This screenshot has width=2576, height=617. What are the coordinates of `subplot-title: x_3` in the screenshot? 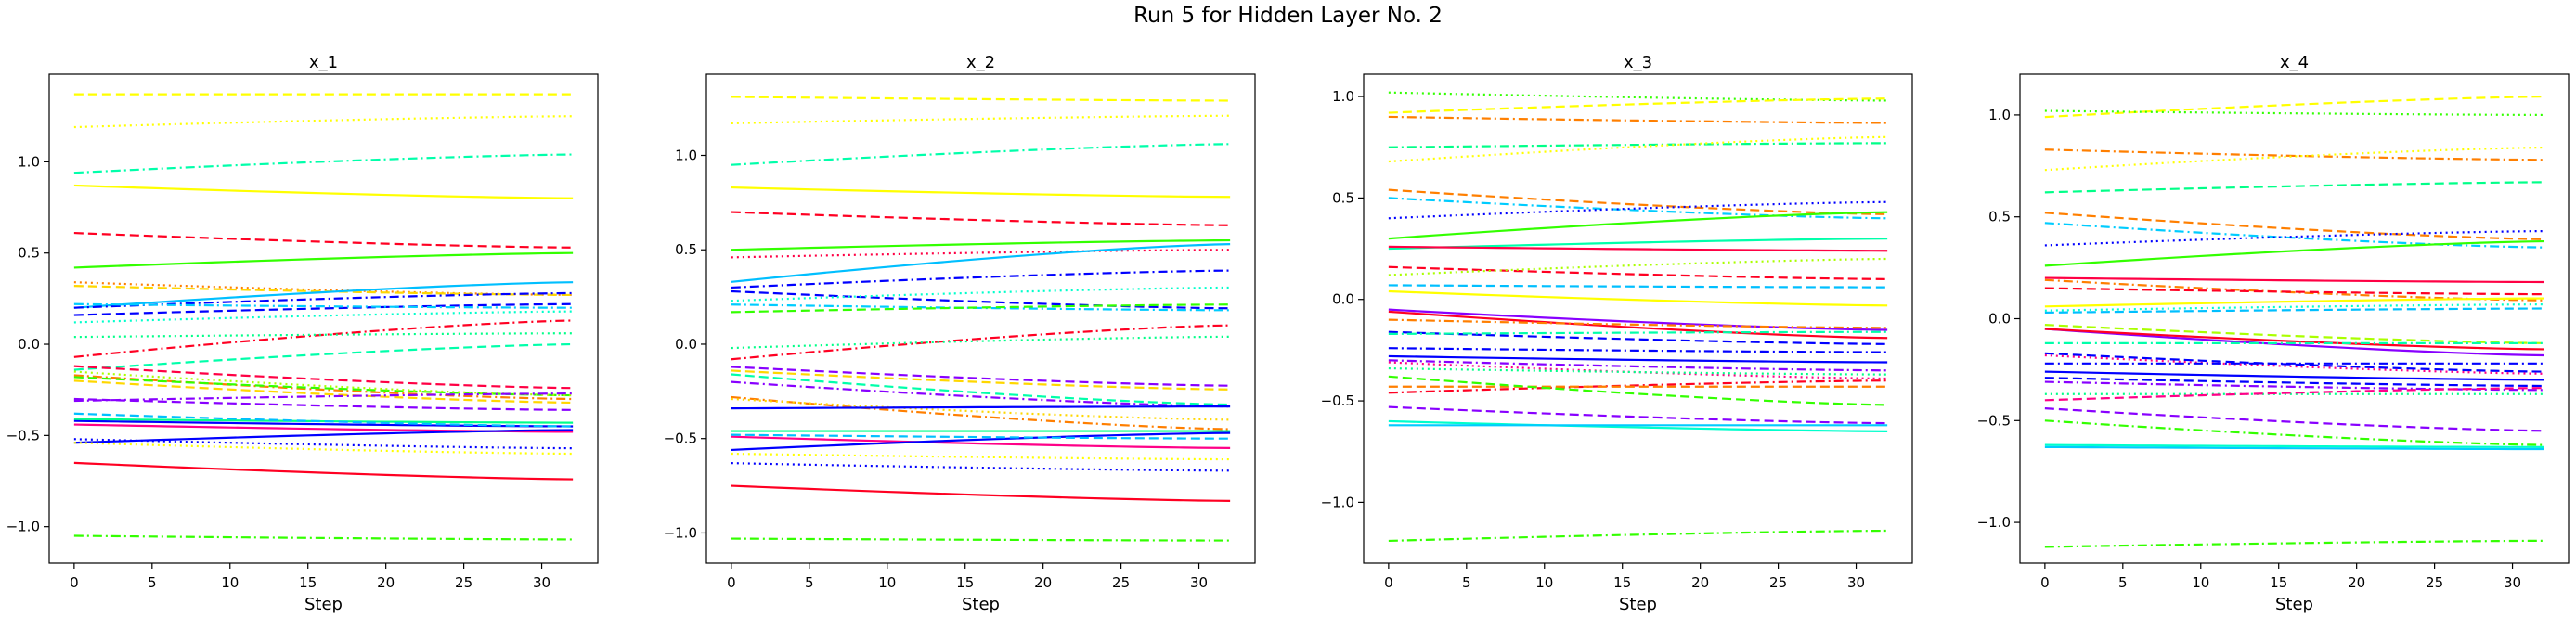 It's located at (1638, 62).